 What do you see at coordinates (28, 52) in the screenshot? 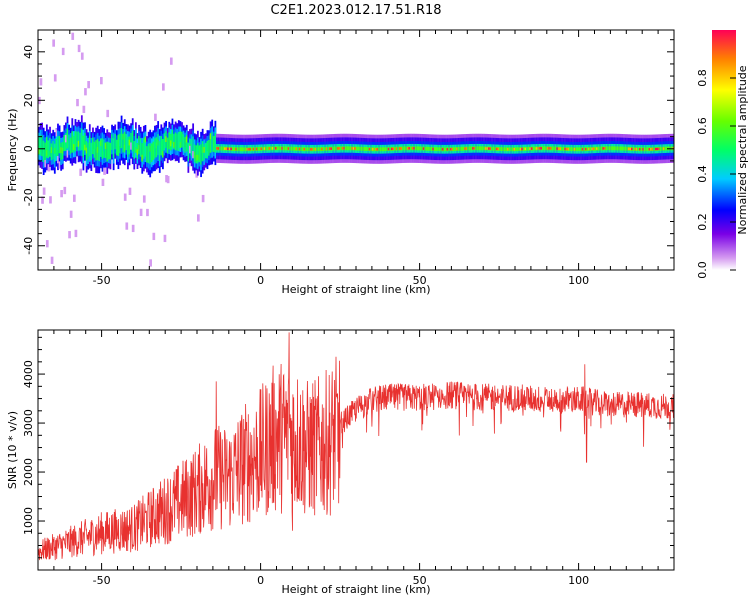
I see `spectrogram-y-tick-label: 40` at bounding box center [28, 52].